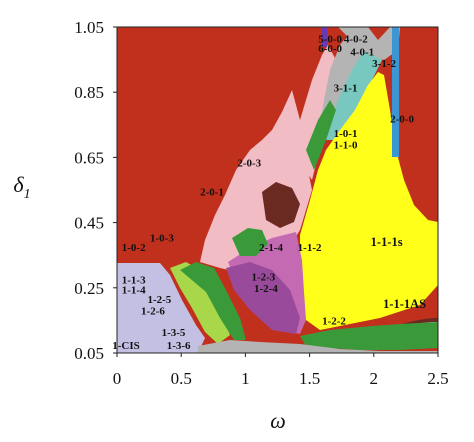  I want to click on region-bottom-gray, so click(318, 346).